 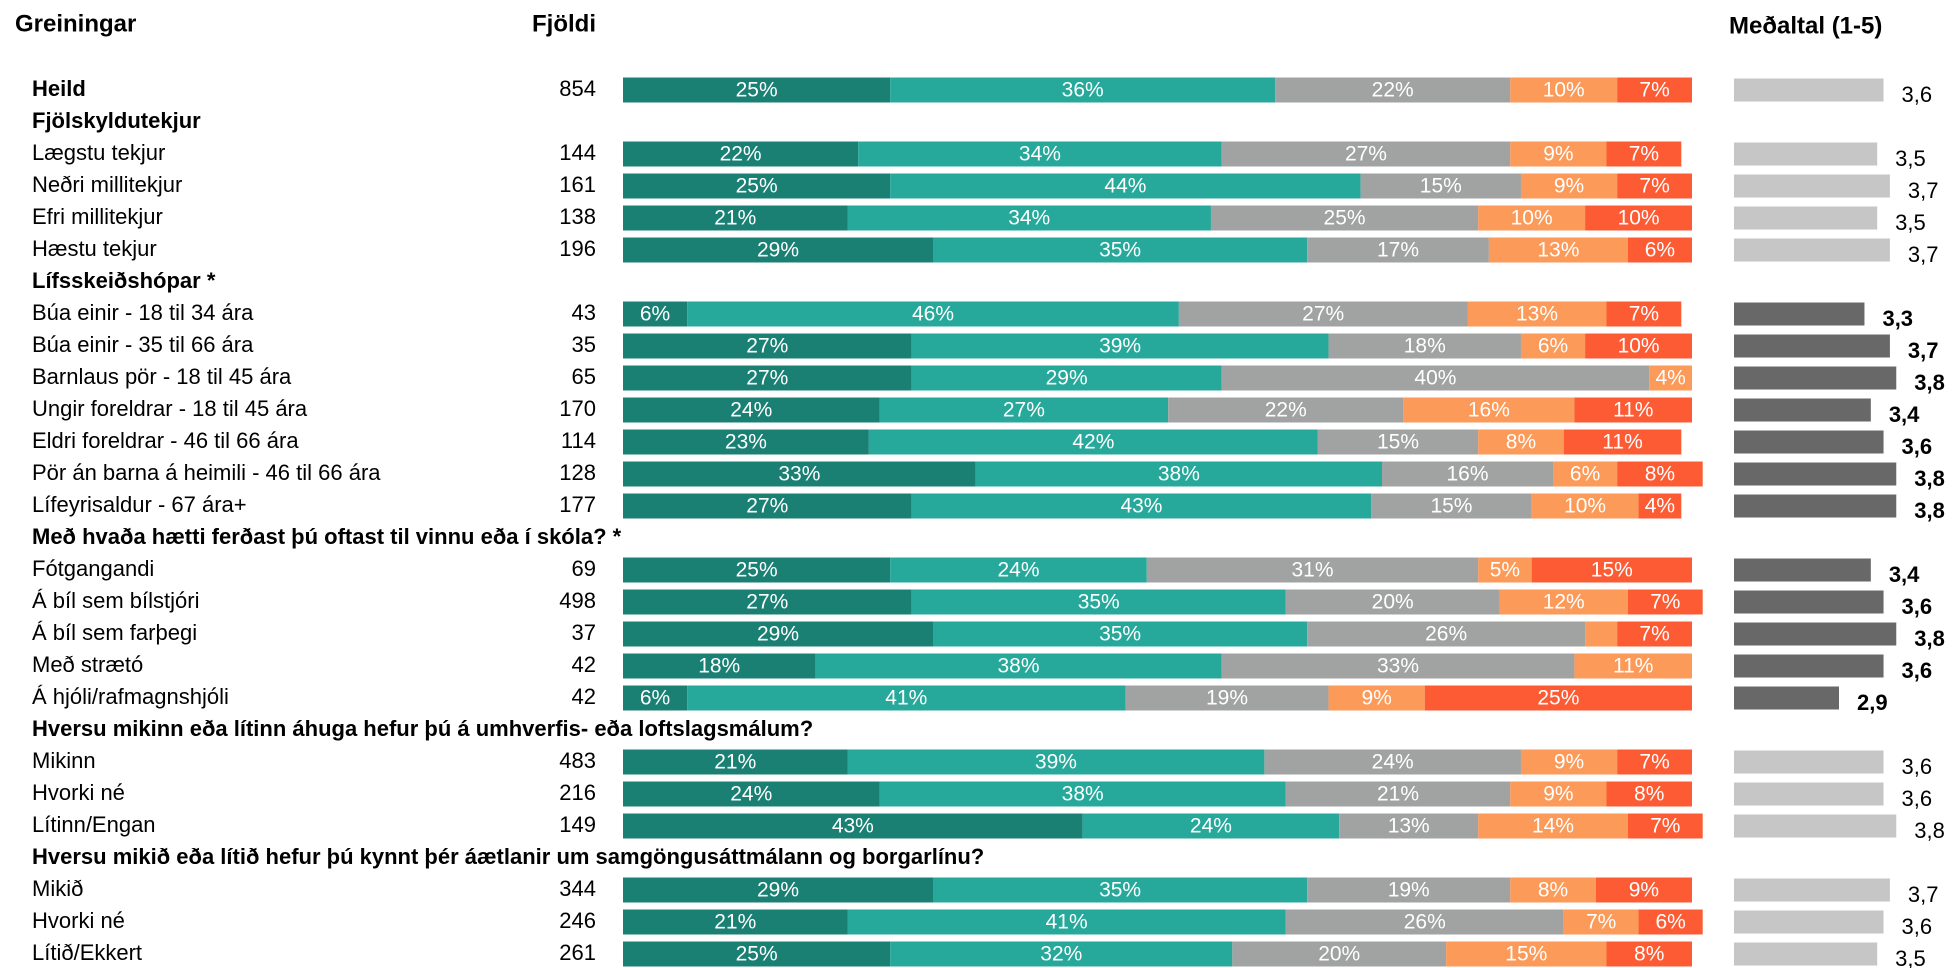 I want to click on segment-label: 19%, so click(x=1409, y=890).